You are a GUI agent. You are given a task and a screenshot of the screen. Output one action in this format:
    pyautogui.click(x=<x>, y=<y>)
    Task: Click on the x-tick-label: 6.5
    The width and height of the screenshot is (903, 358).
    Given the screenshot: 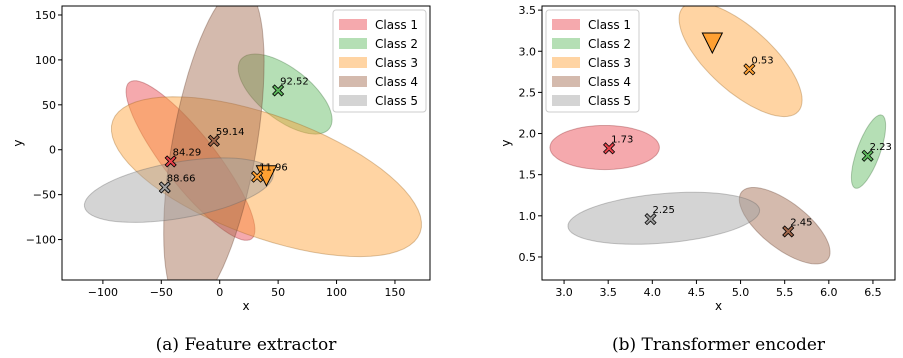 What is the action you would take?
    pyautogui.click(x=873, y=292)
    